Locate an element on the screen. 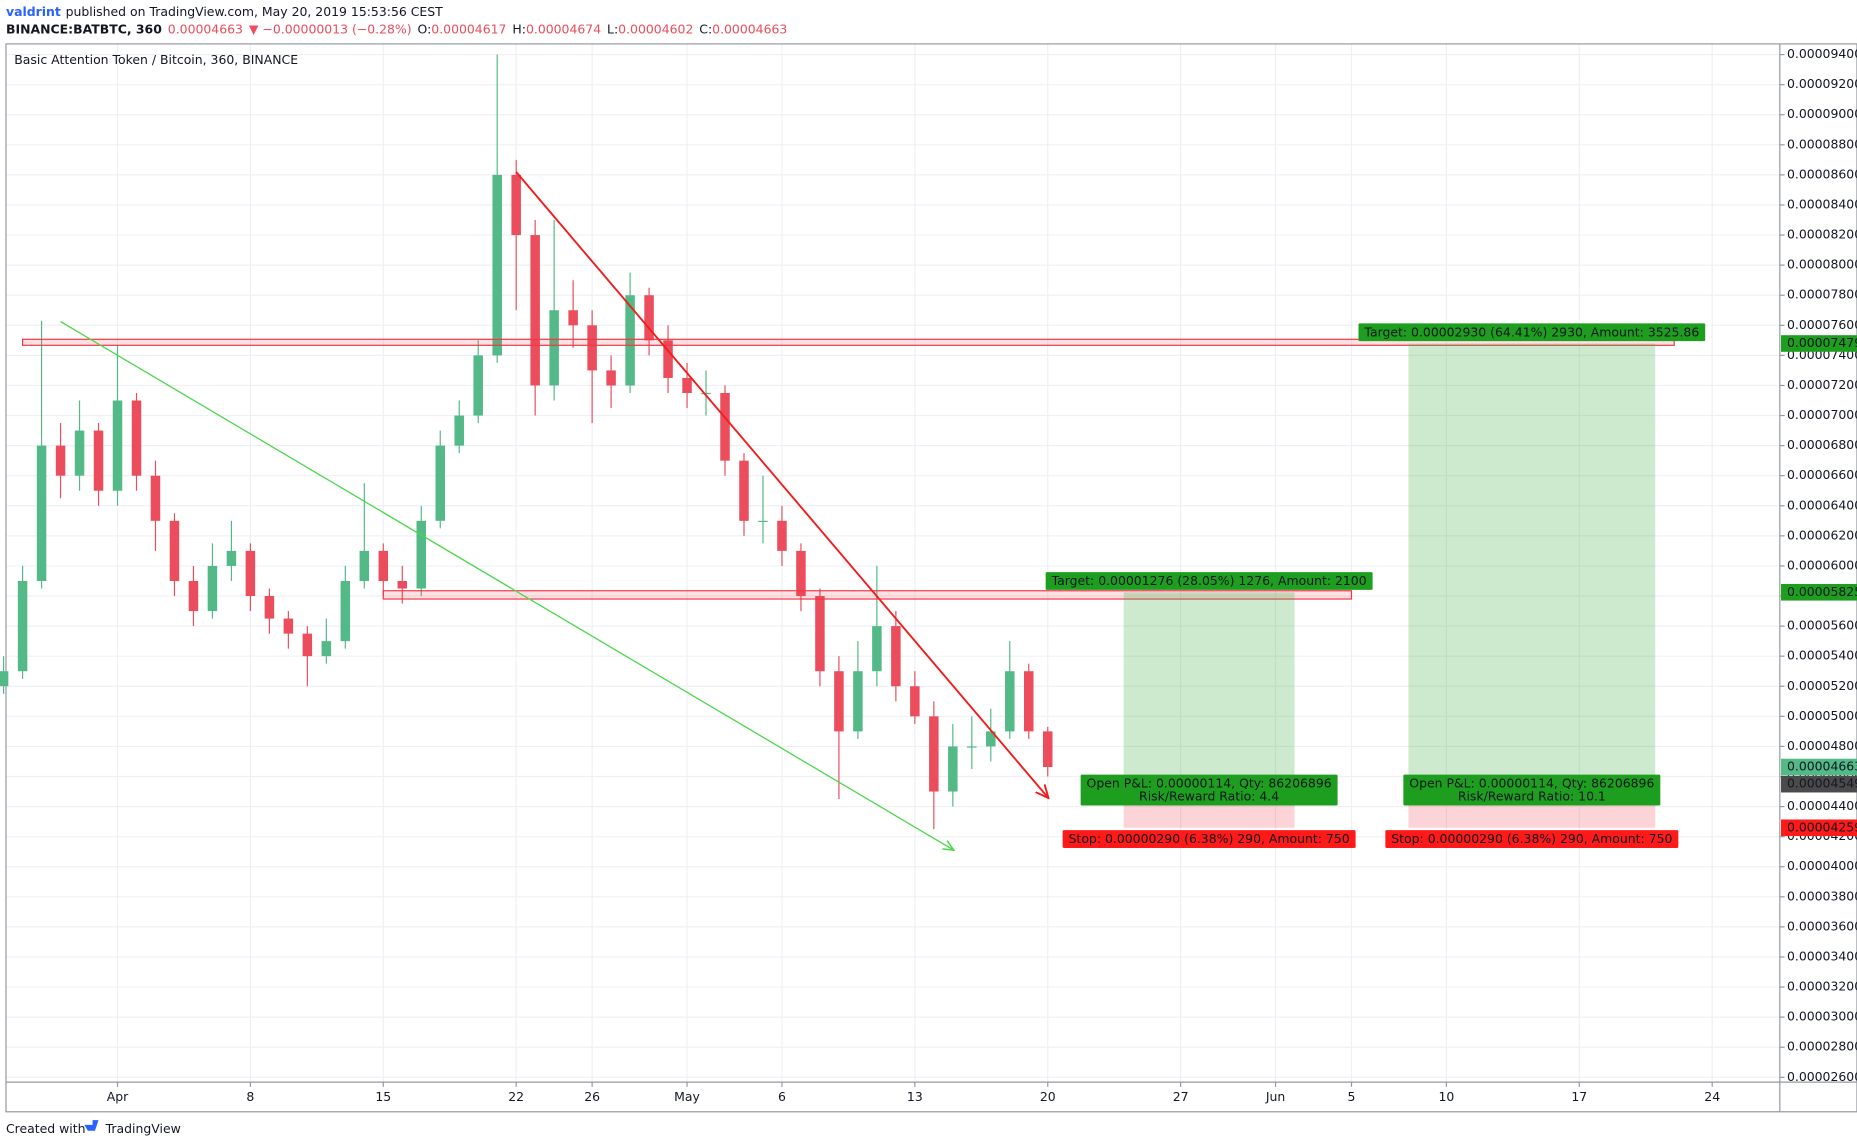 The width and height of the screenshot is (1857, 1145). zone is located at coordinates (867, 595).